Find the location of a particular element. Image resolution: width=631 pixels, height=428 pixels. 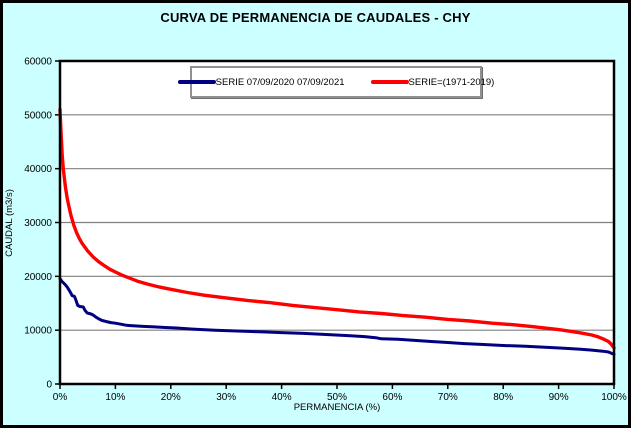

x-tick-label: 90% is located at coordinates (559, 397).